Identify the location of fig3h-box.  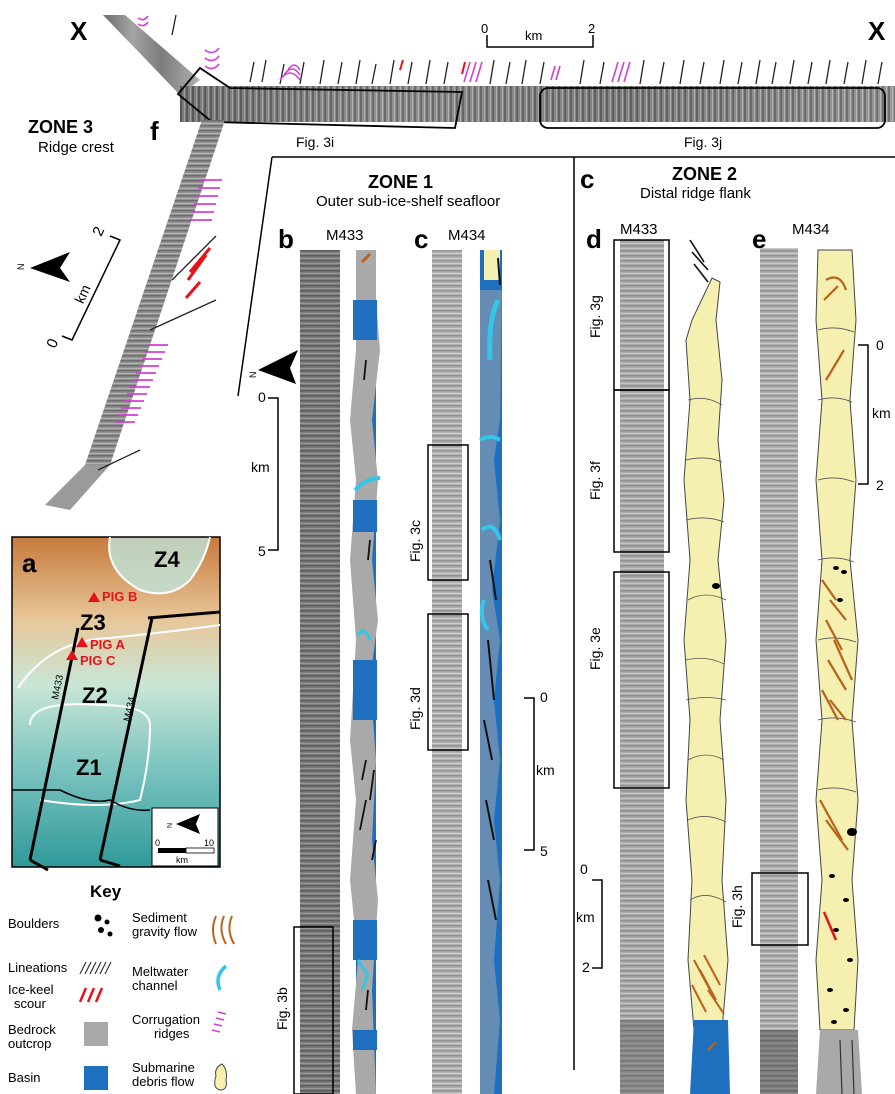
(780, 909).